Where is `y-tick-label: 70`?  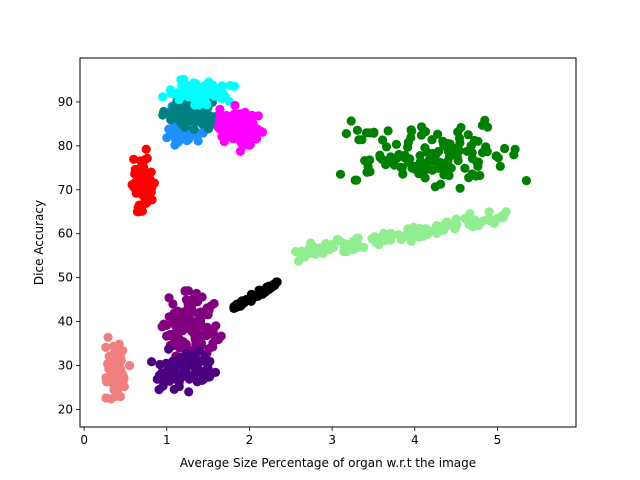
y-tick-label: 70 is located at coordinates (65, 190).